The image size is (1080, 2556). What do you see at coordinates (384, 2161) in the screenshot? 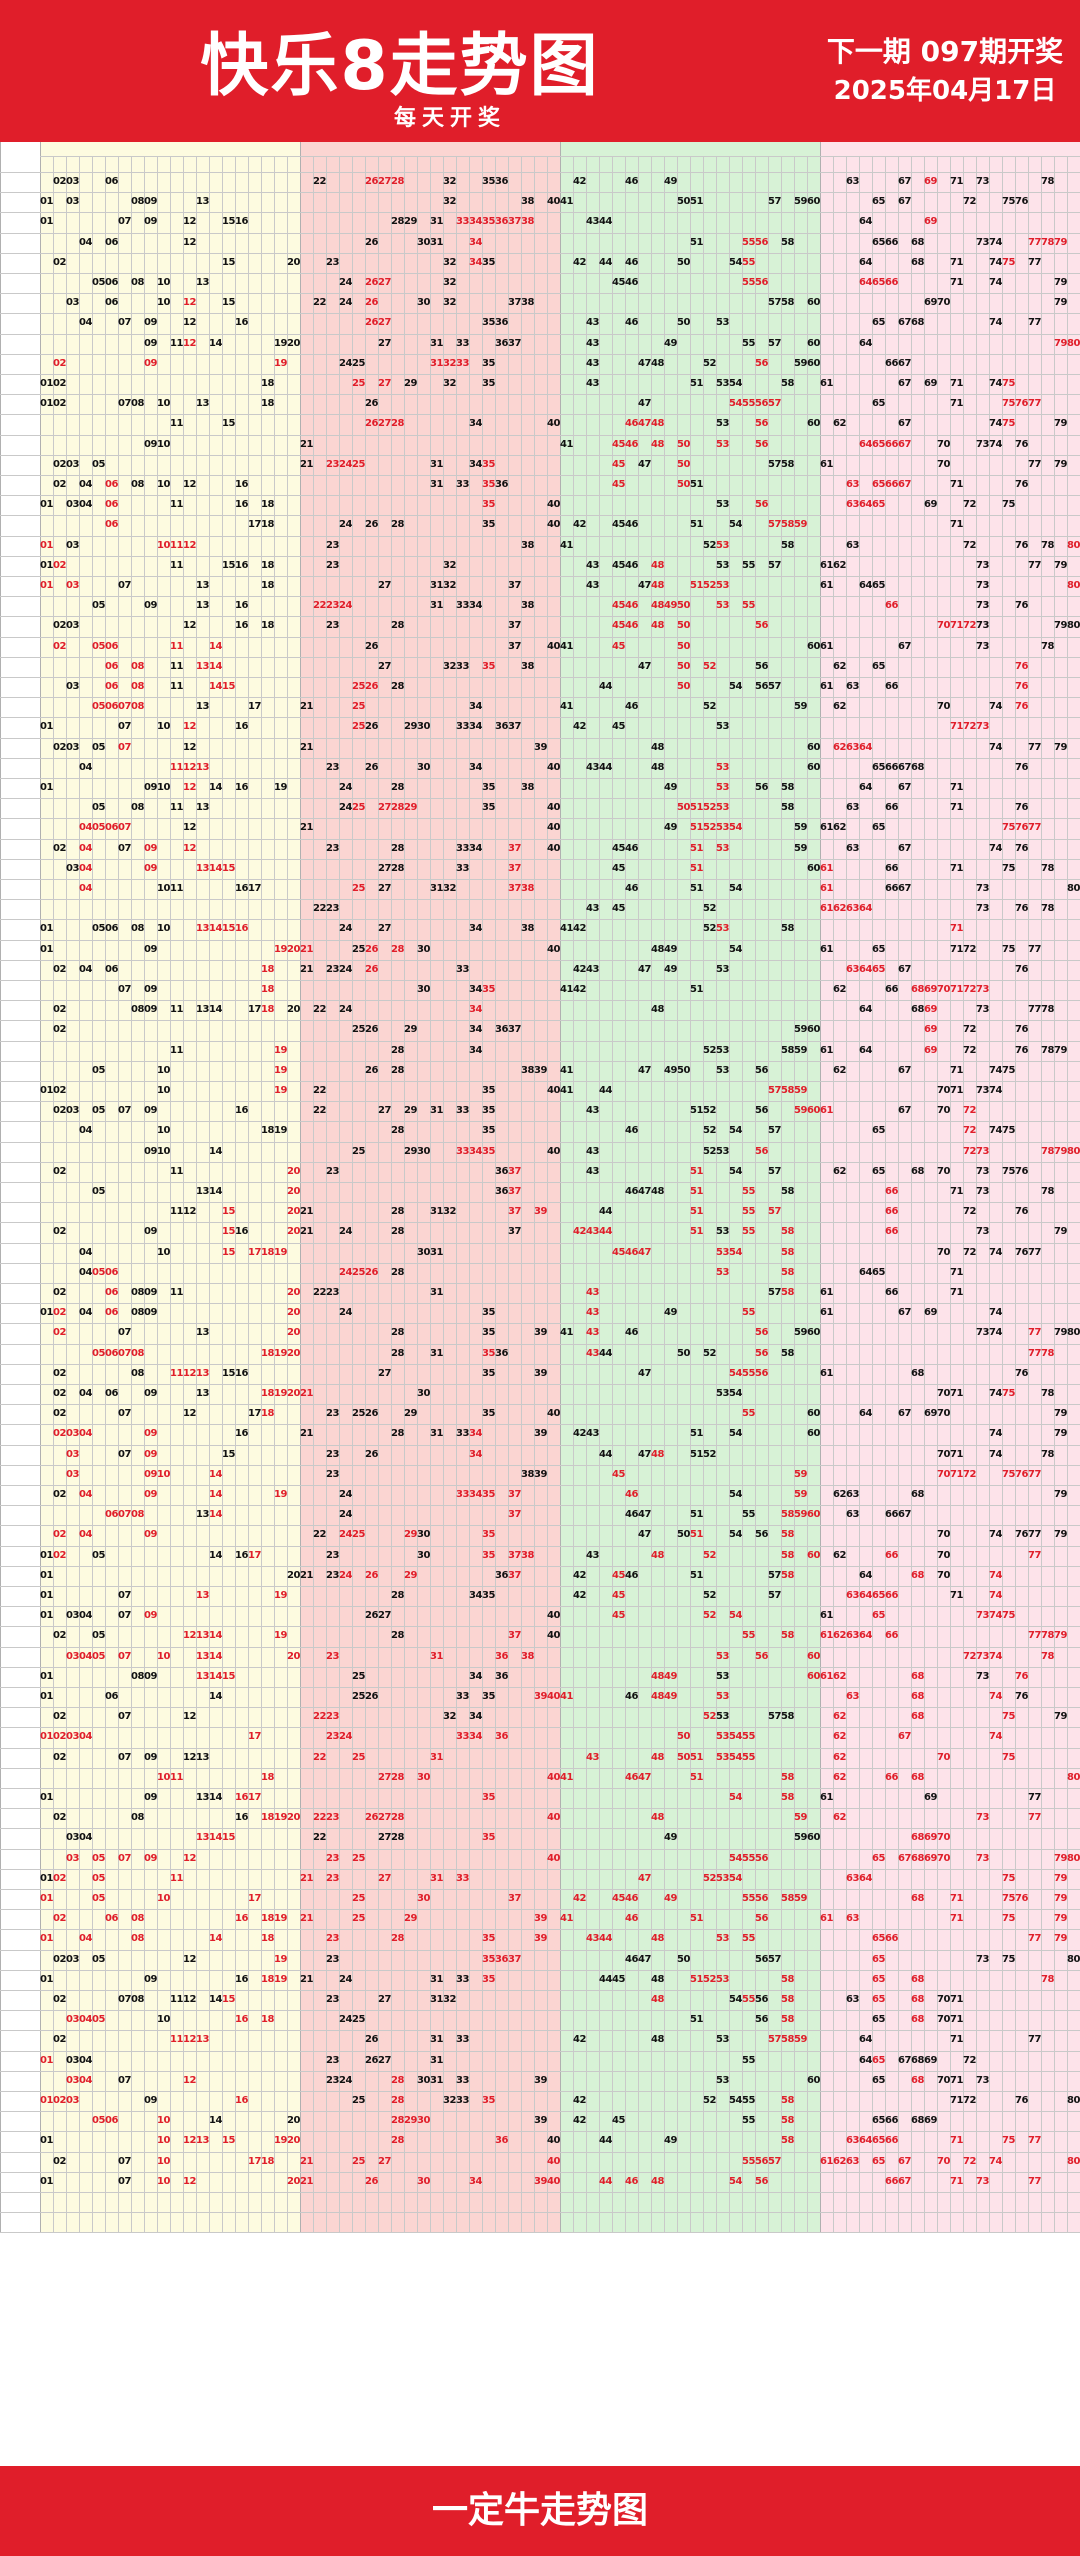
I see `number-cell: 27` at bounding box center [384, 2161].